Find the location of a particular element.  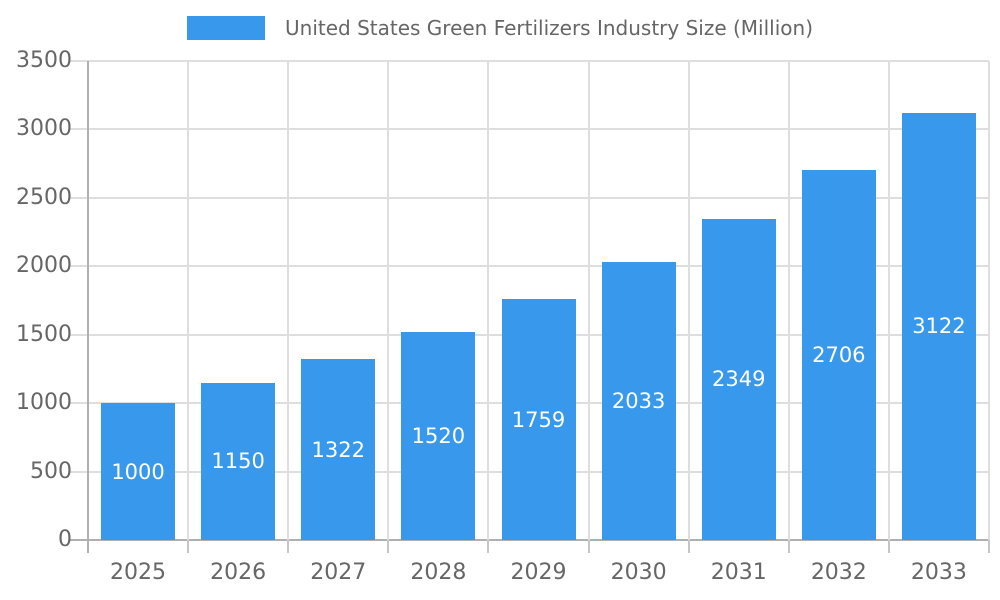

y-axis-tick-label: 500 is located at coordinates (51, 471).